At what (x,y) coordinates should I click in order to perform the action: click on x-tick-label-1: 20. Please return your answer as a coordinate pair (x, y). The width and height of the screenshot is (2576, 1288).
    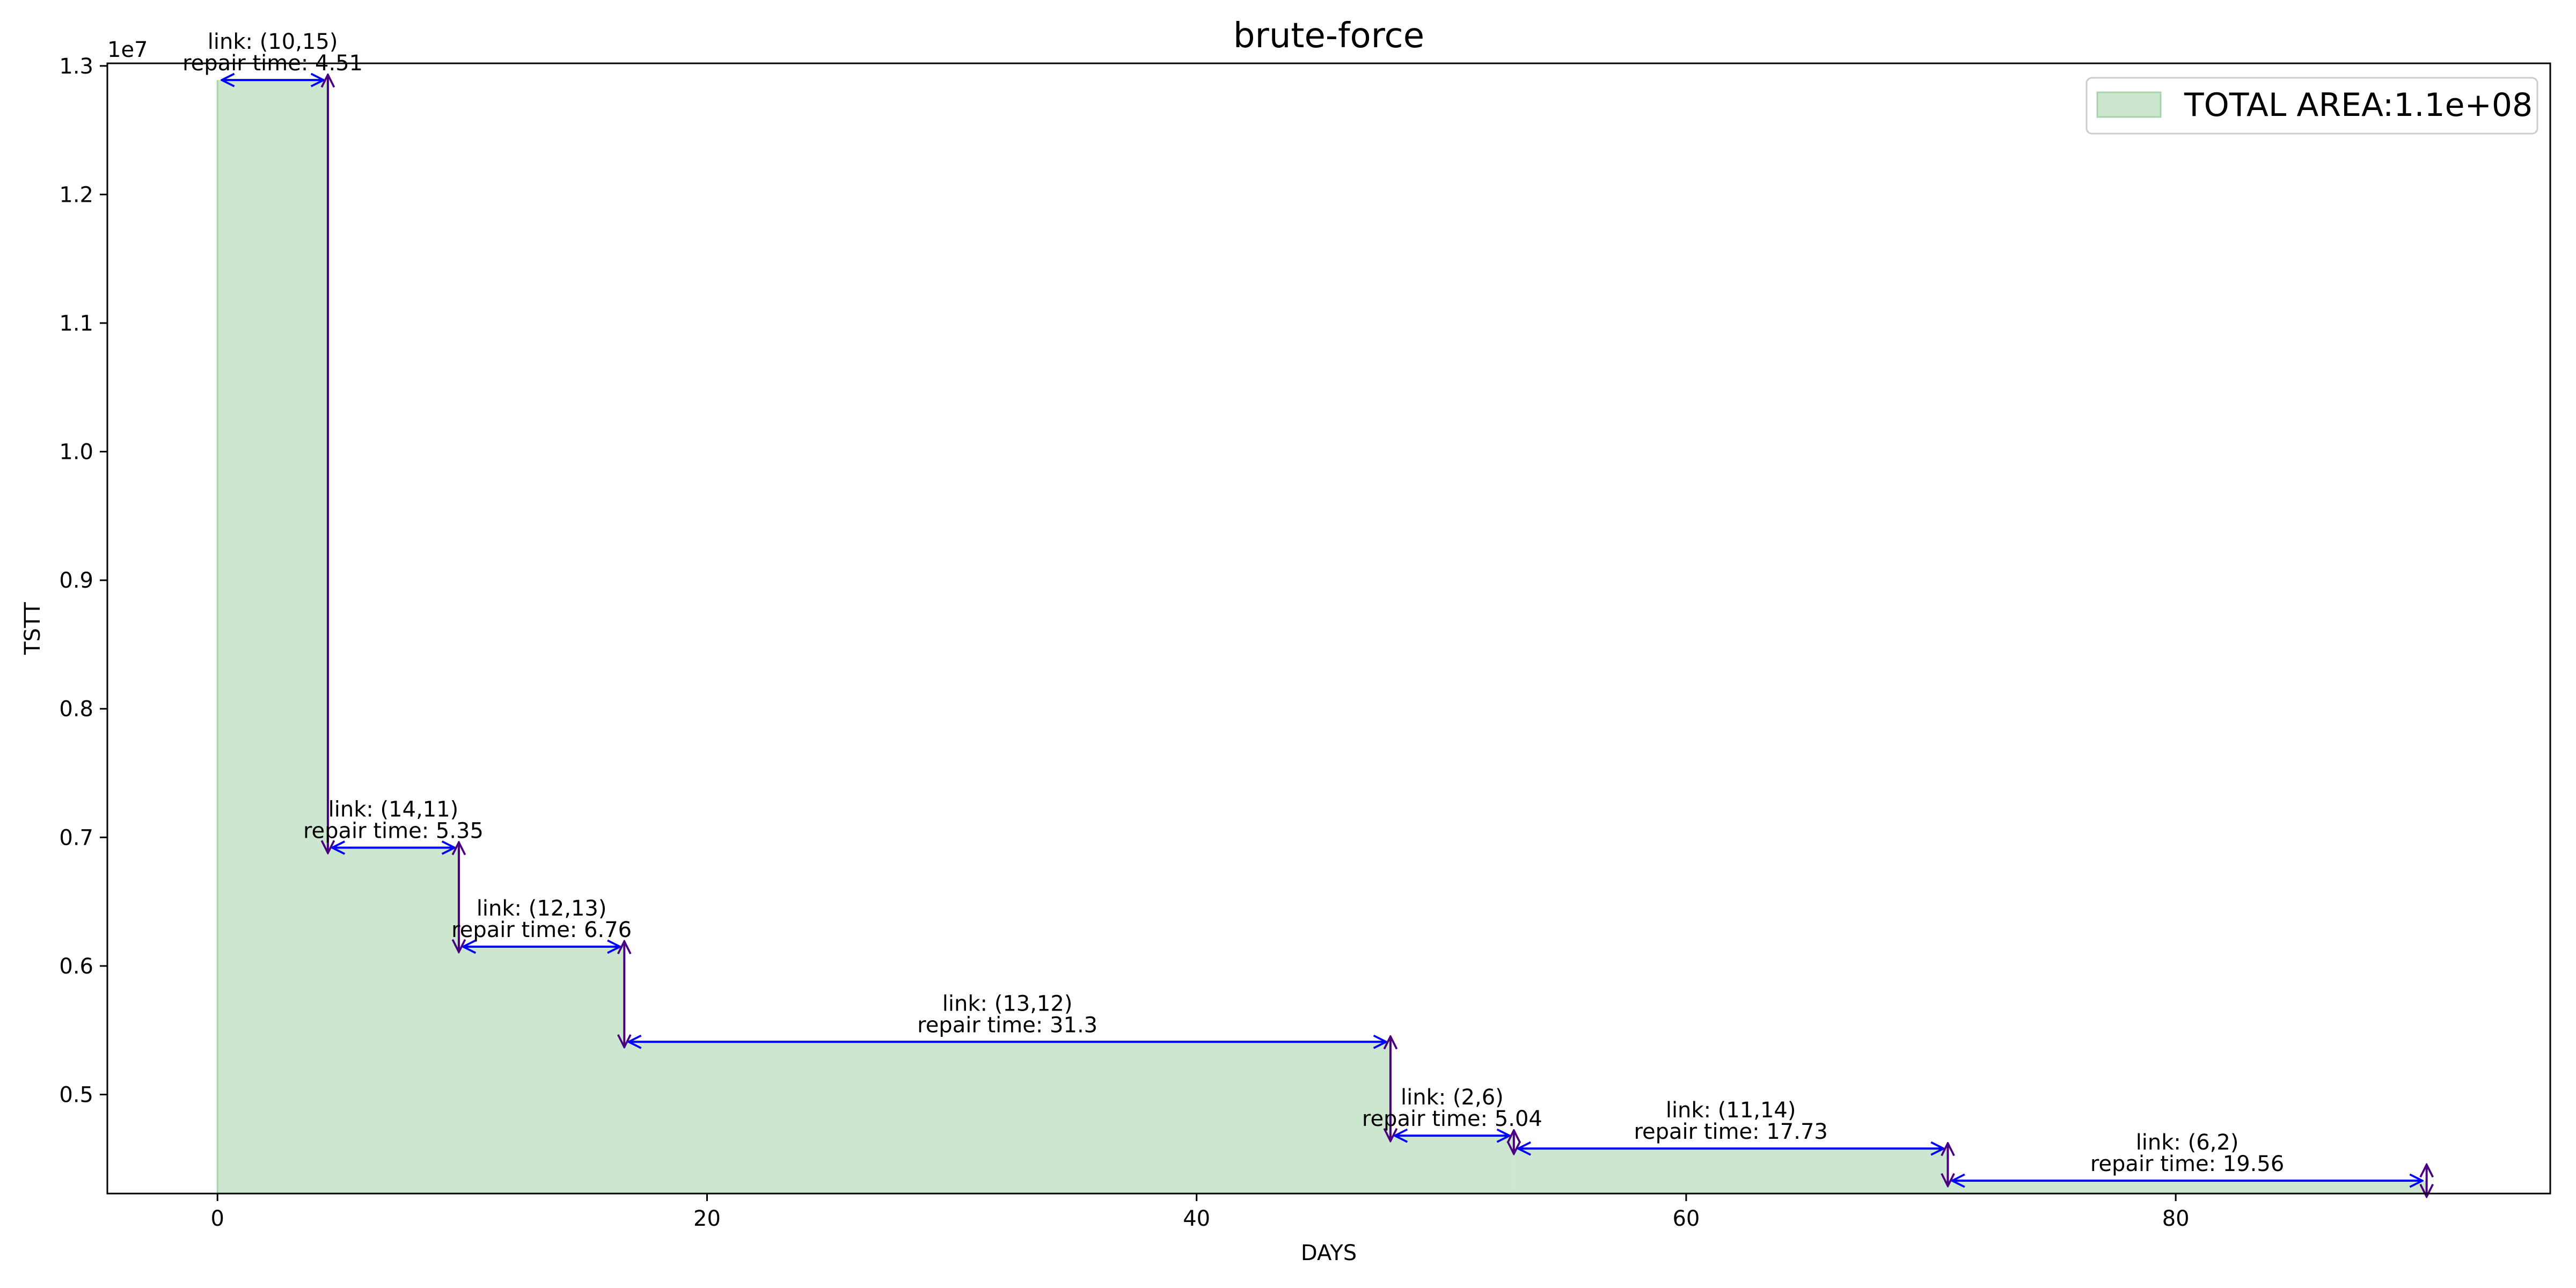
    Looking at the image, I should click on (707, 1218).